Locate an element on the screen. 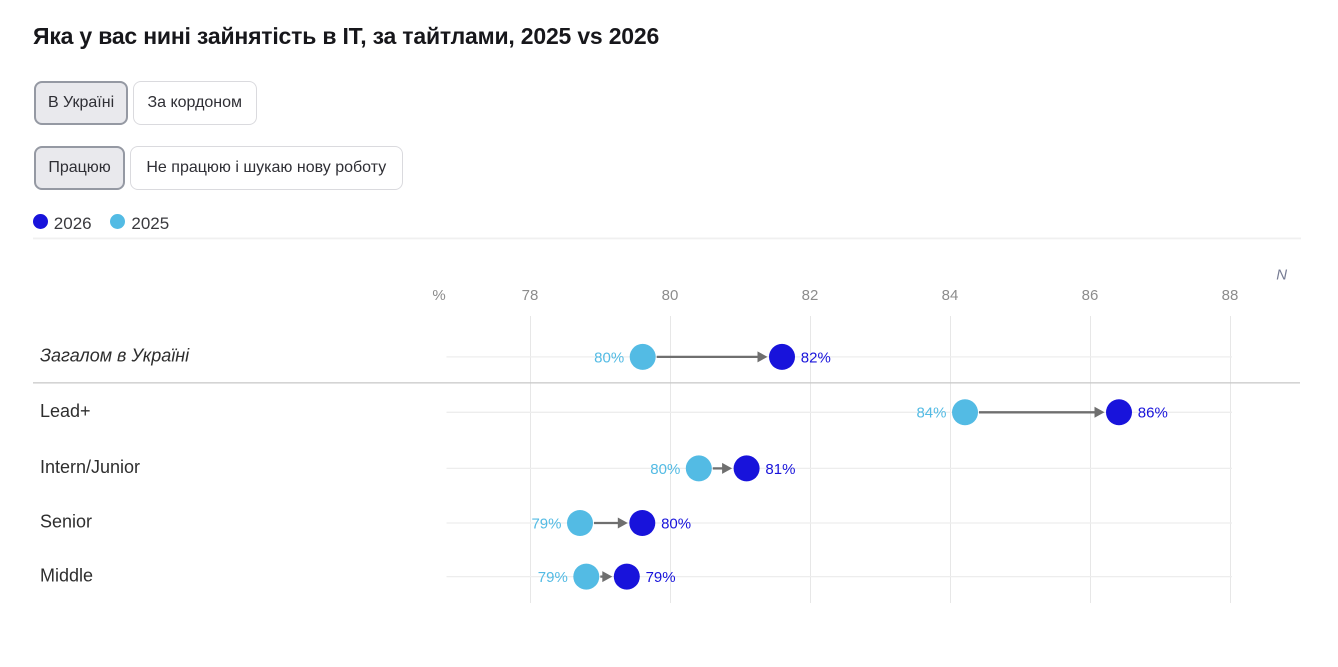  svg-text: 86 is located at coordinates (1090, 295).